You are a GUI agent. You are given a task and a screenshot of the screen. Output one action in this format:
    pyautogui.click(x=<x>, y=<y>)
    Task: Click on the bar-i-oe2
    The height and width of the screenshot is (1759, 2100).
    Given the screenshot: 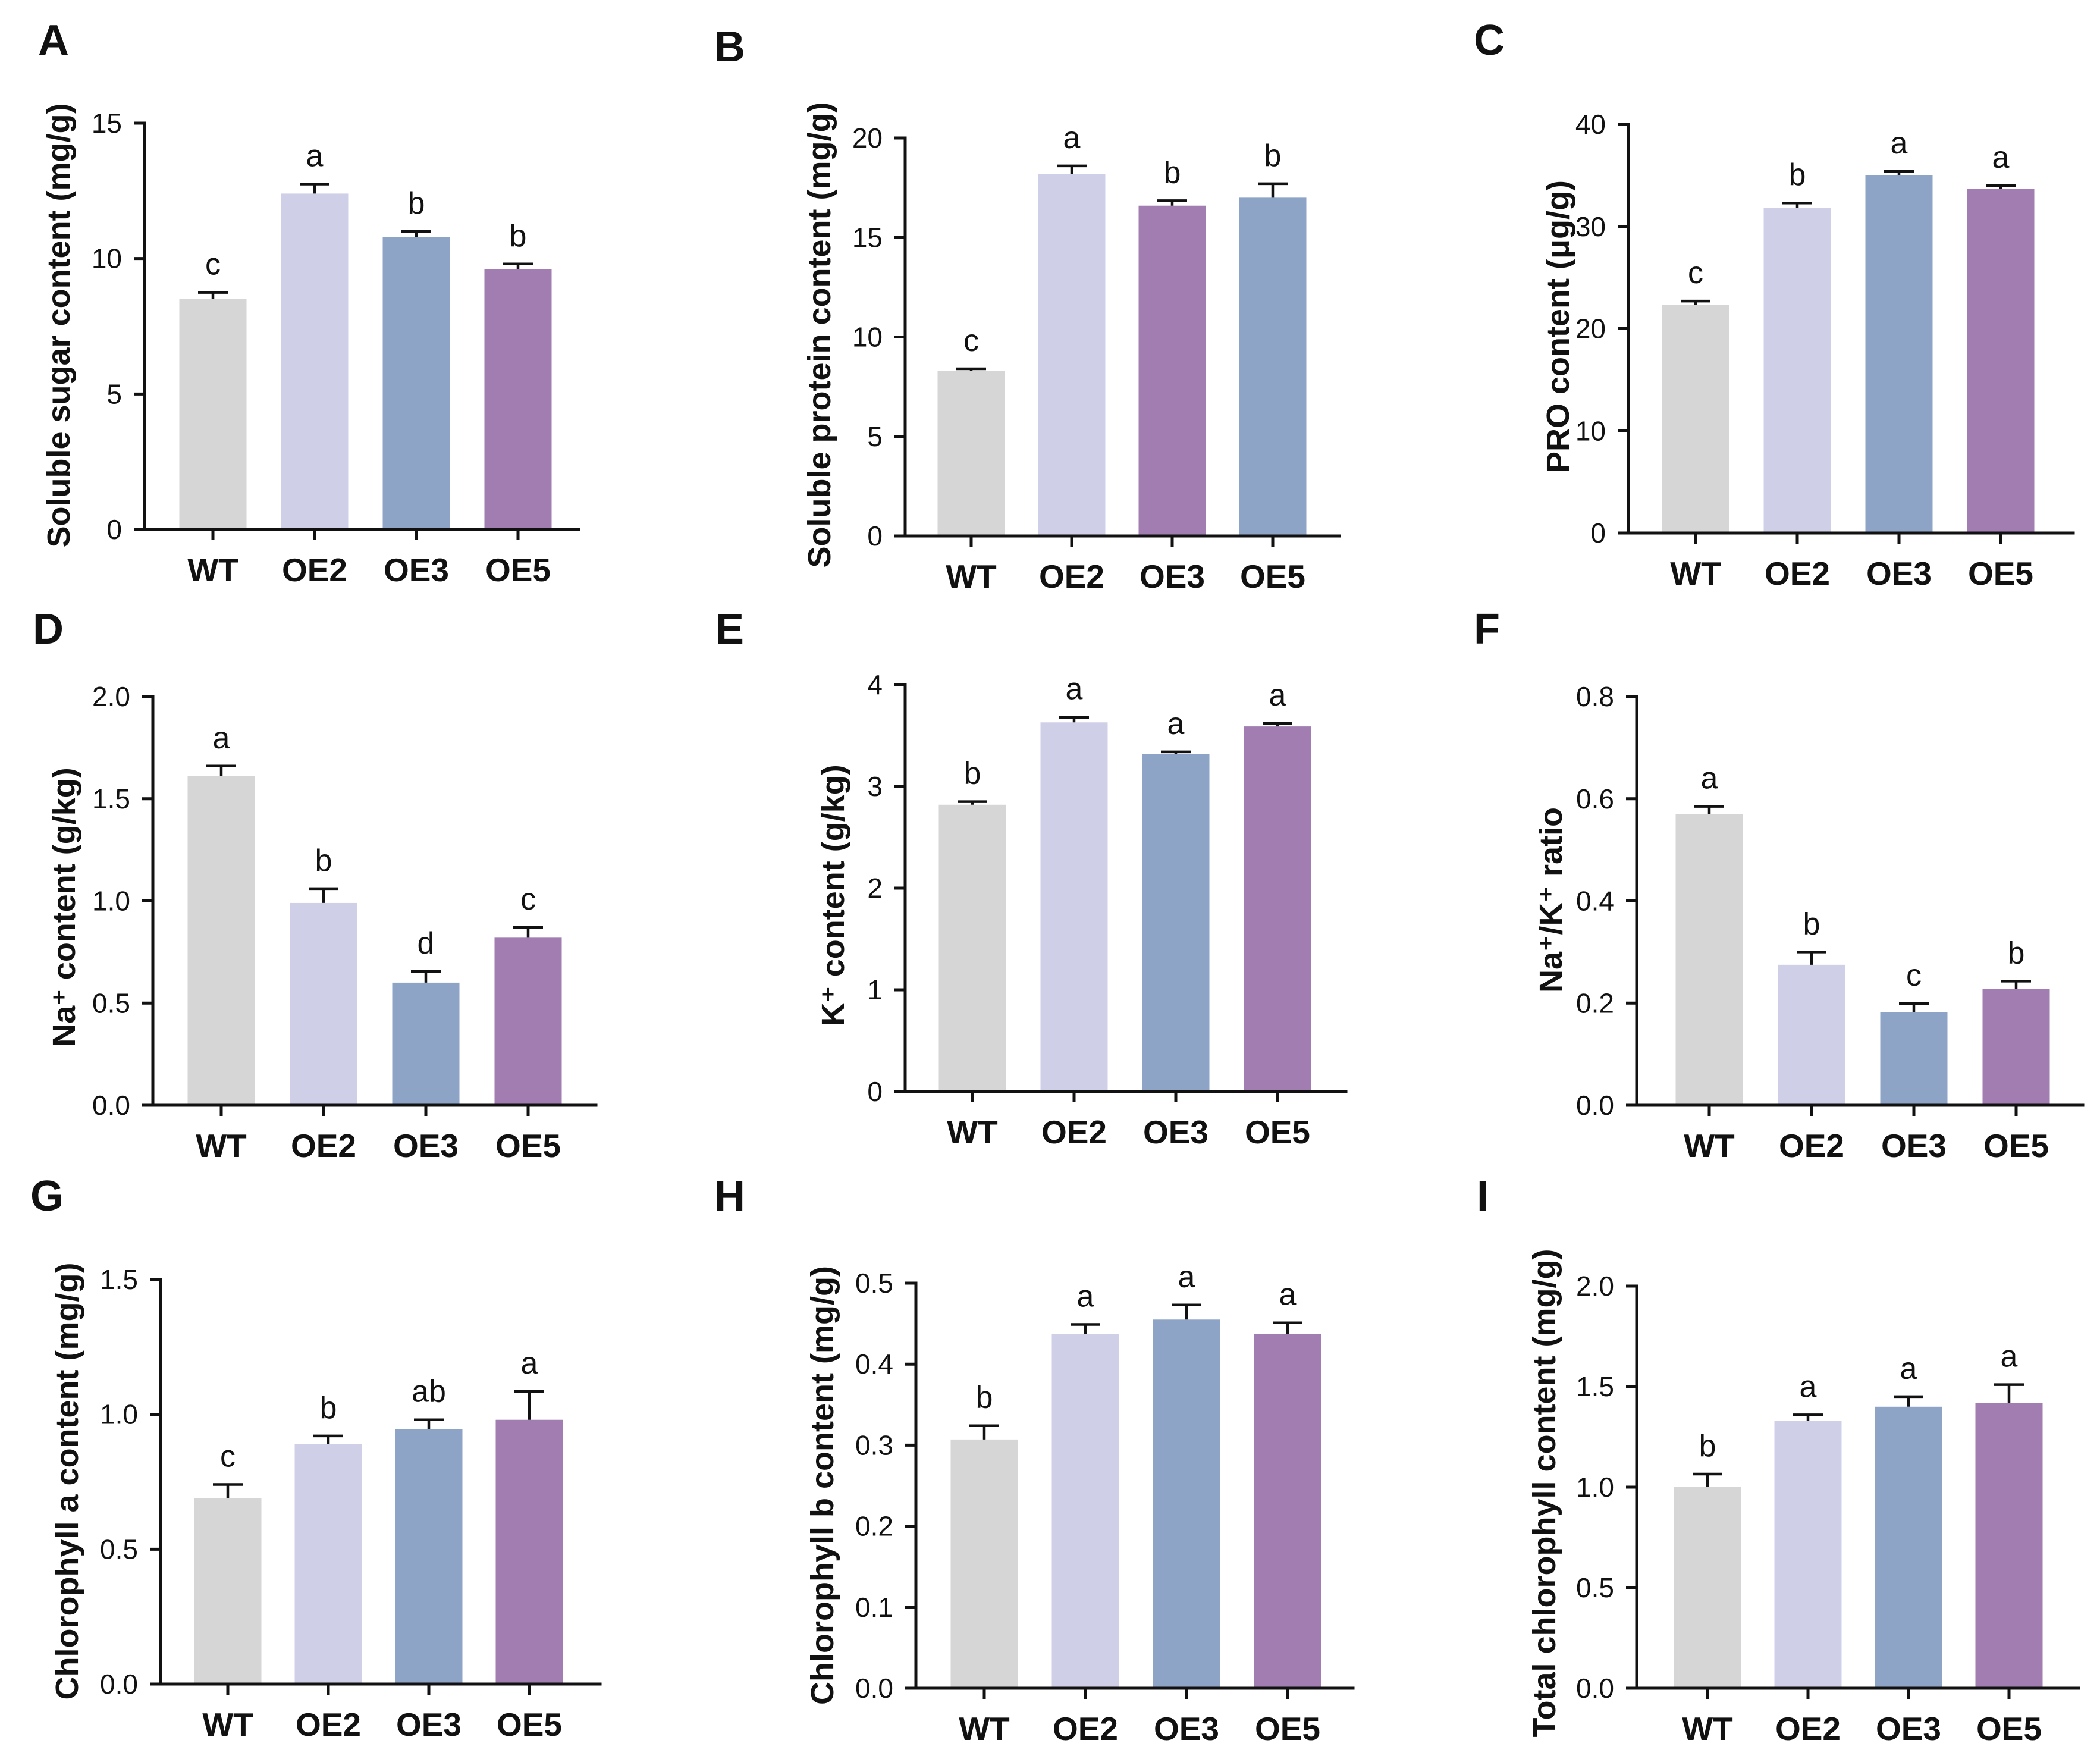 What is the action you would take?
    pyautogui.click(x=1808, y=1554)
    